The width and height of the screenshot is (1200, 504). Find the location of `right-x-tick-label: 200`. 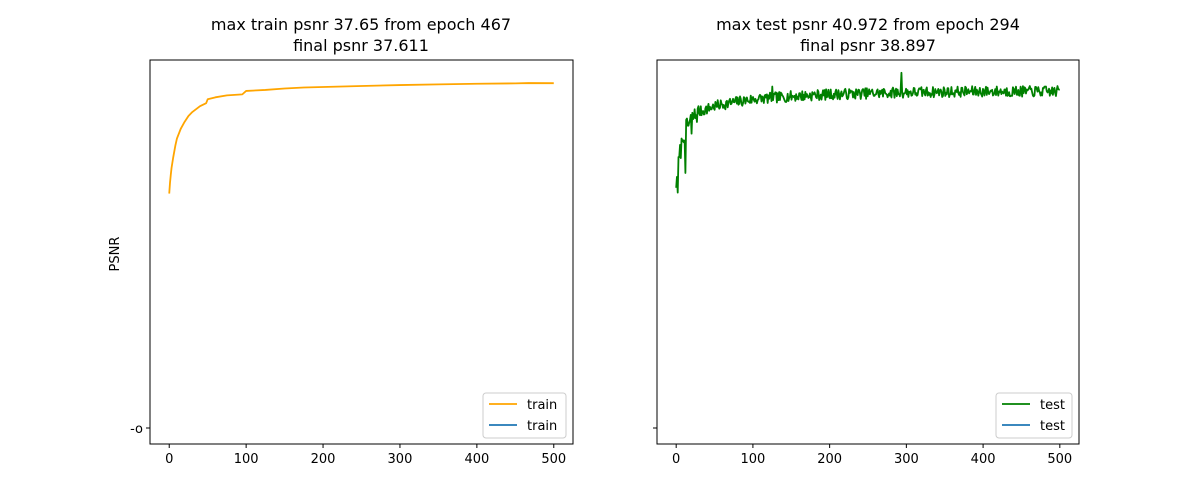

right-x-tick-label: 200 is located at coordinates (829, 459).